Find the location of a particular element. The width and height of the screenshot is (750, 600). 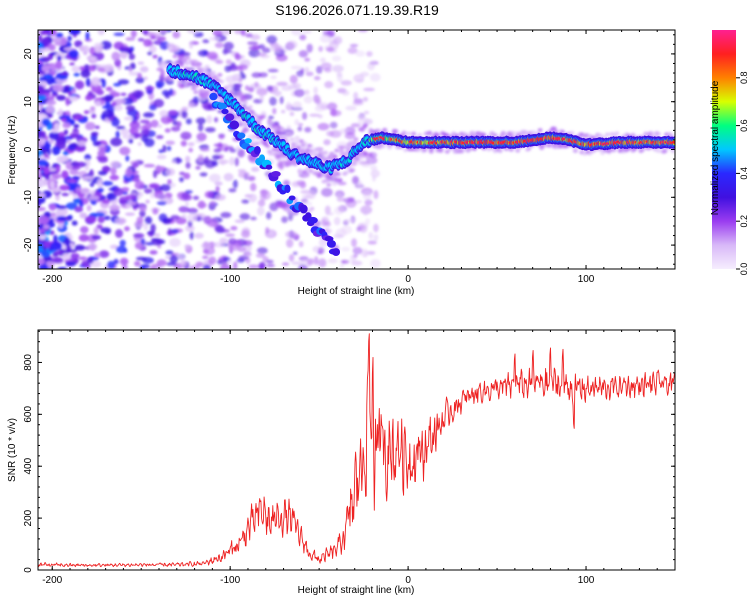

y-tick-label: -10 is located at coordinates (28, 197).